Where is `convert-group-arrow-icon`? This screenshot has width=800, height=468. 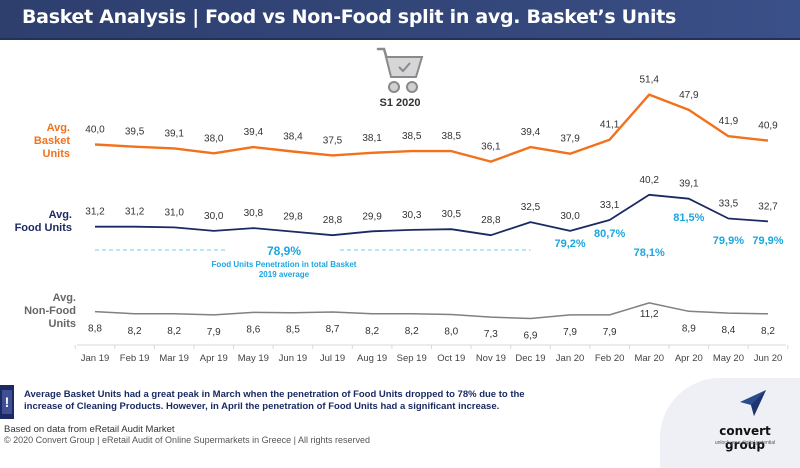
convert-group-arrow-icon is located at coordinates (753, 403).